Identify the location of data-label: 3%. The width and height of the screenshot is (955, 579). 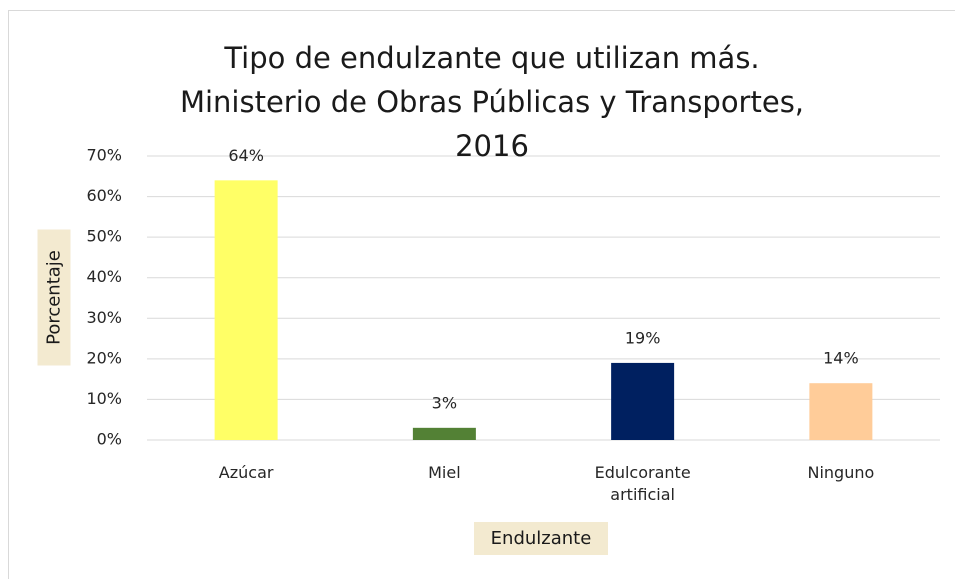
(444, 402).